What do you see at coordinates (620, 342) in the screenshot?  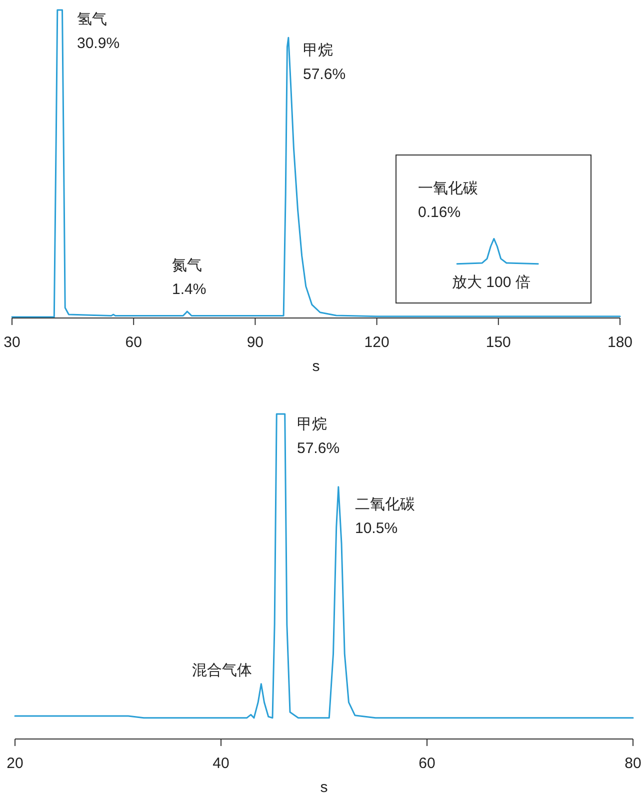 I see `x-tick-label: 180` at bounding box center [620, 342].